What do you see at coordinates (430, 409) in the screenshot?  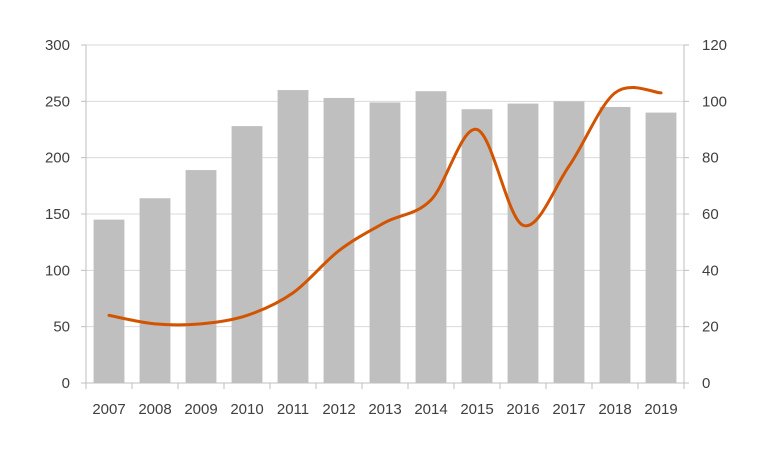 I see `x-tick-label: 2014` at bounding box center [430, 409].